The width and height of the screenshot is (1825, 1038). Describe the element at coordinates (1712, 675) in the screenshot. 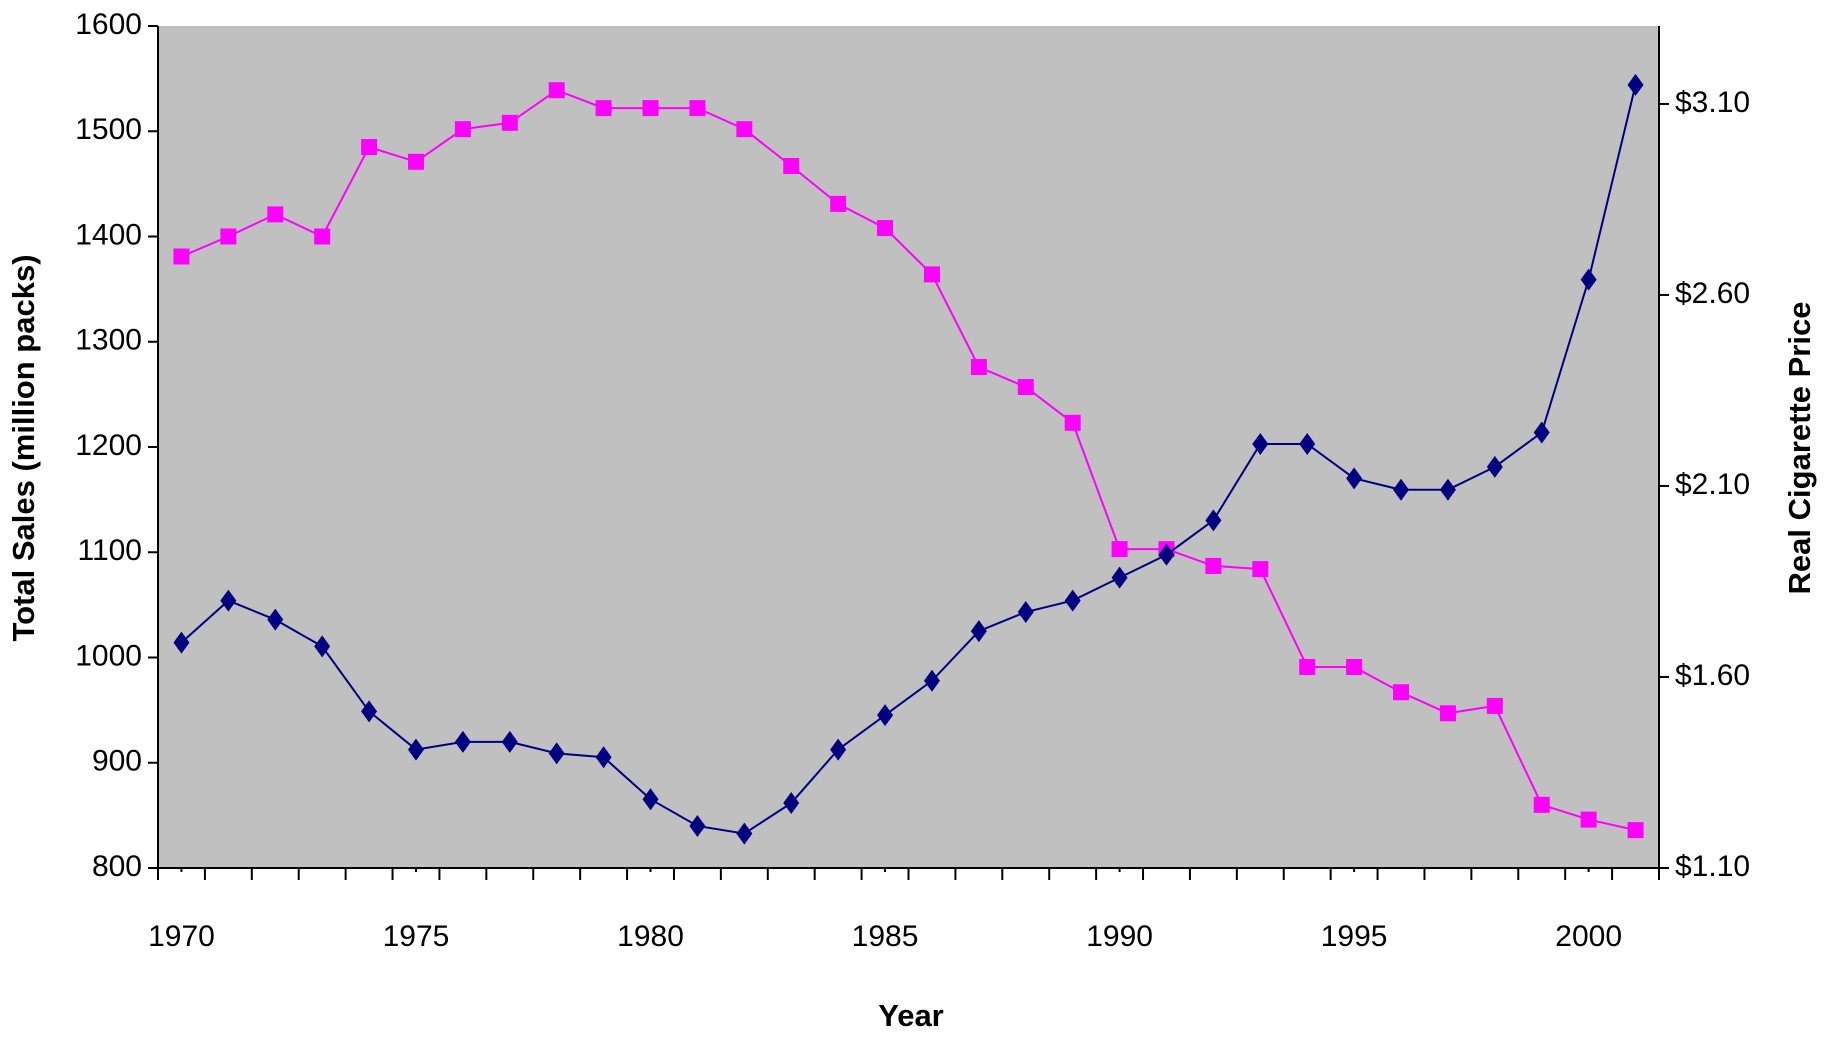

I see `y2-tick-label: $1.60` at that location.